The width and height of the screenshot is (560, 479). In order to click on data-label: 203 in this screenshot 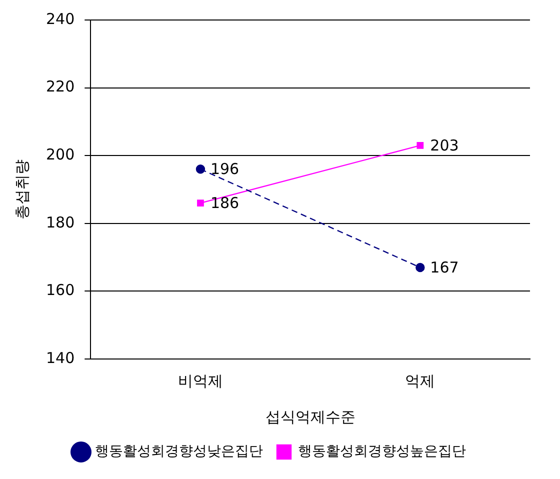, I will do `click(444, 145)`.